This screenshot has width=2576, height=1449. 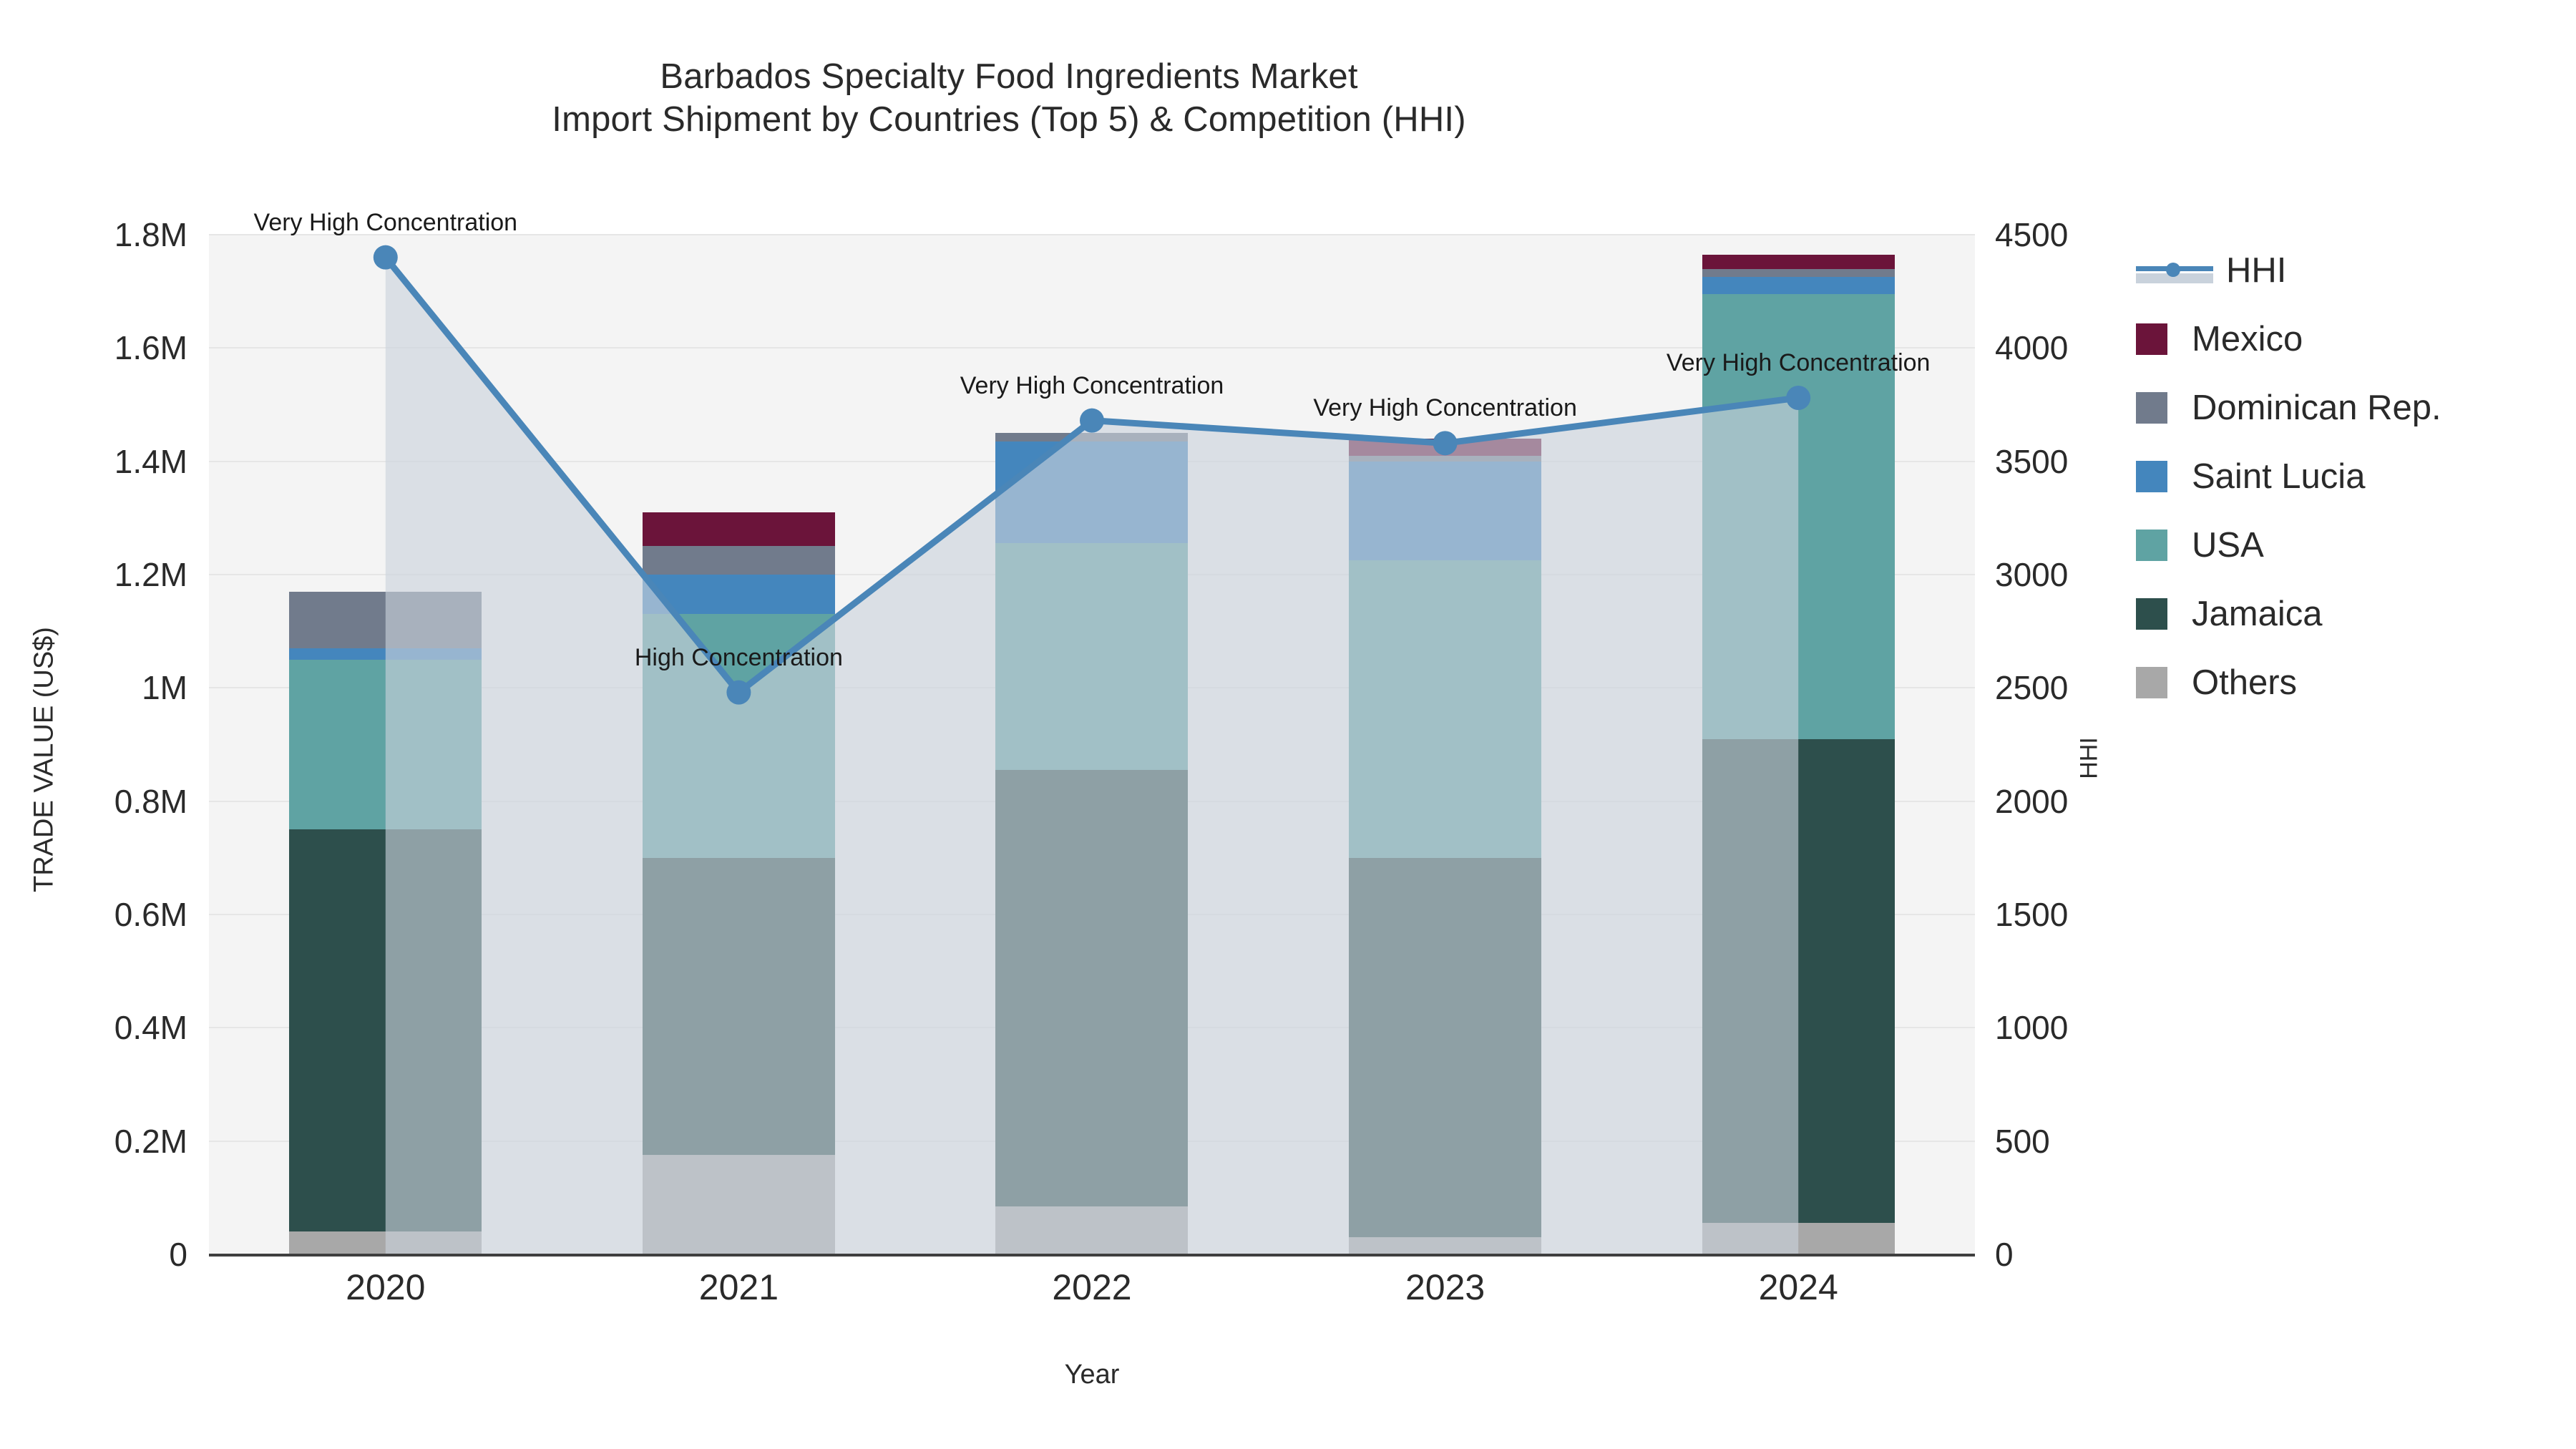 What do you see at coordinates (2174, 278) in the screenshot?
I see `legend-area-swatch` at bounding box center [2174, 278].